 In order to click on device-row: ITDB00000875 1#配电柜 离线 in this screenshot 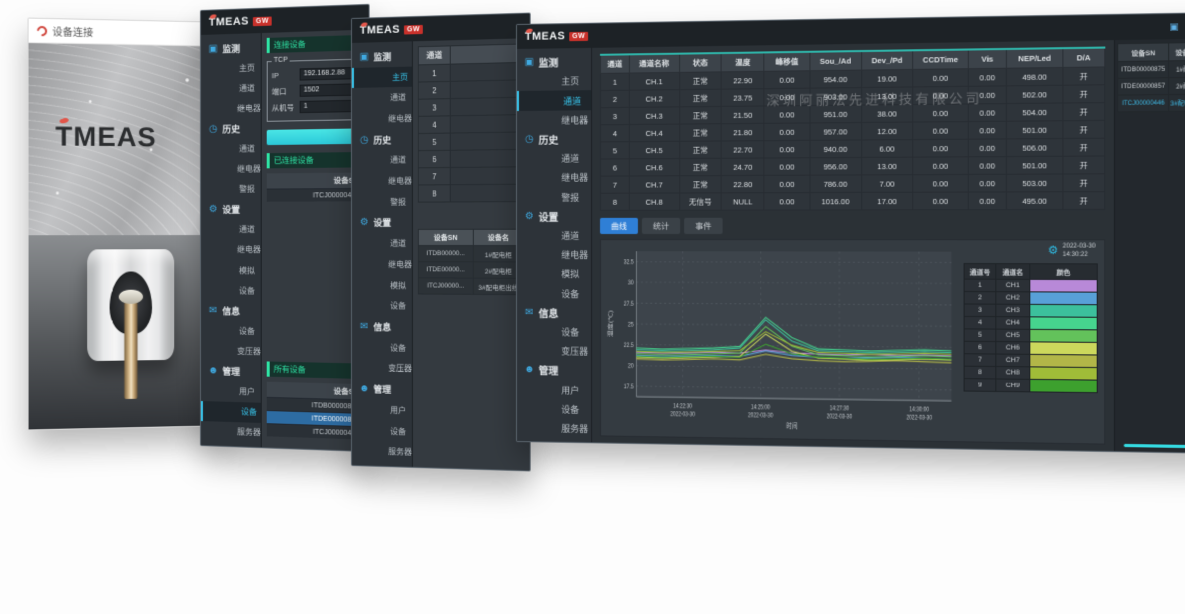, I will do `click(1151, 69)`.